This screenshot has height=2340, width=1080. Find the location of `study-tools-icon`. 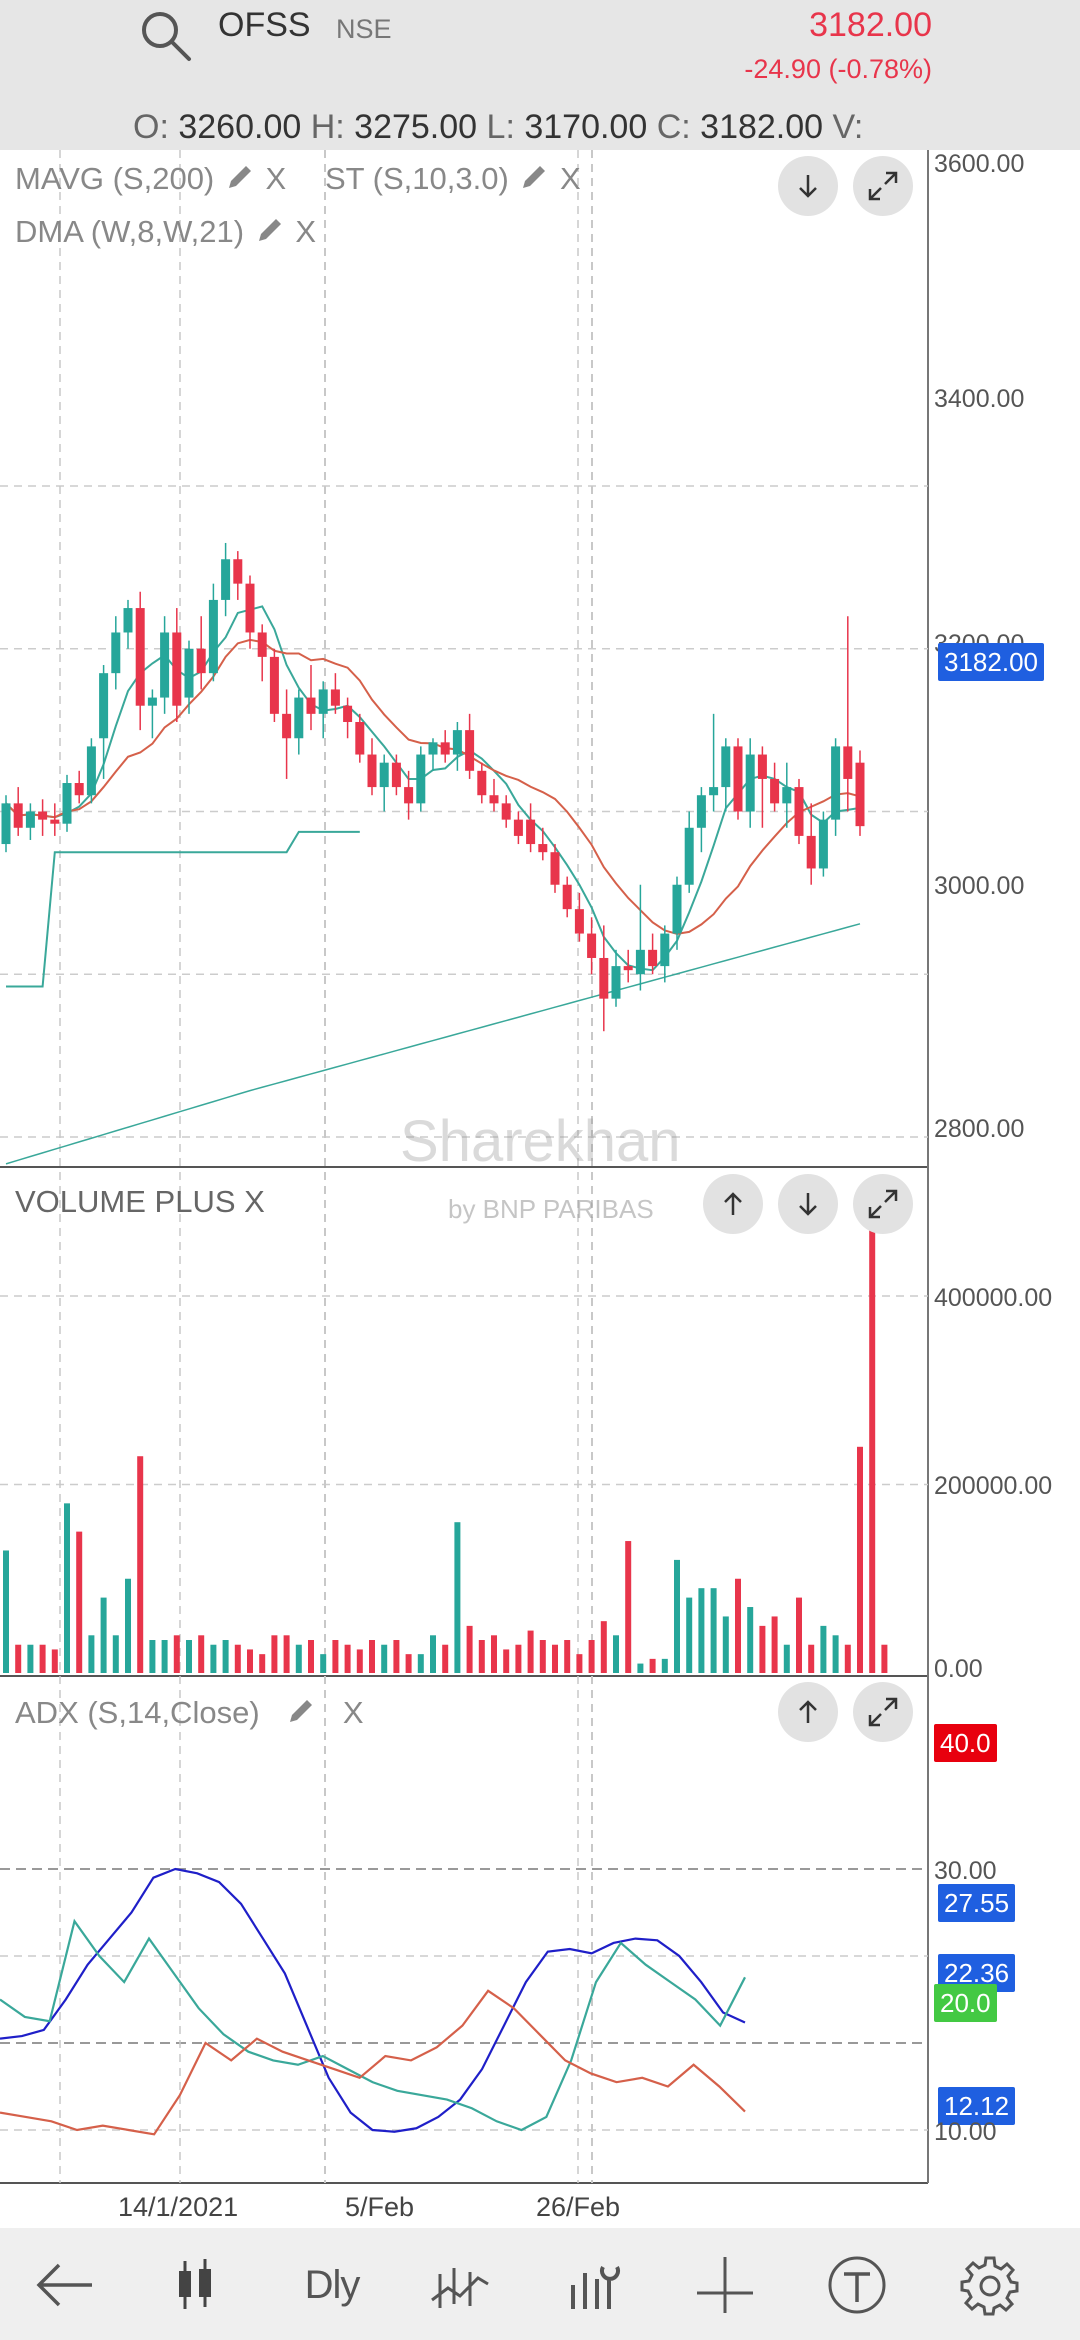

study-tools-icon is located at coordinates (595, 2285).